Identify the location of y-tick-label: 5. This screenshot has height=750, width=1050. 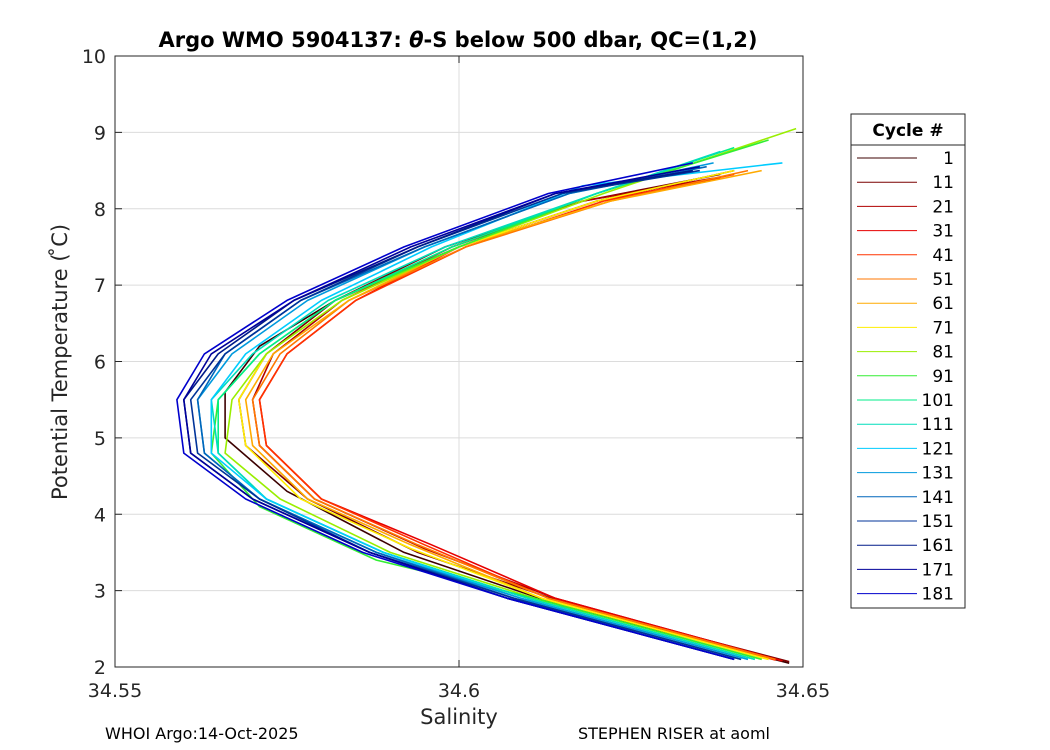
(100, 439).